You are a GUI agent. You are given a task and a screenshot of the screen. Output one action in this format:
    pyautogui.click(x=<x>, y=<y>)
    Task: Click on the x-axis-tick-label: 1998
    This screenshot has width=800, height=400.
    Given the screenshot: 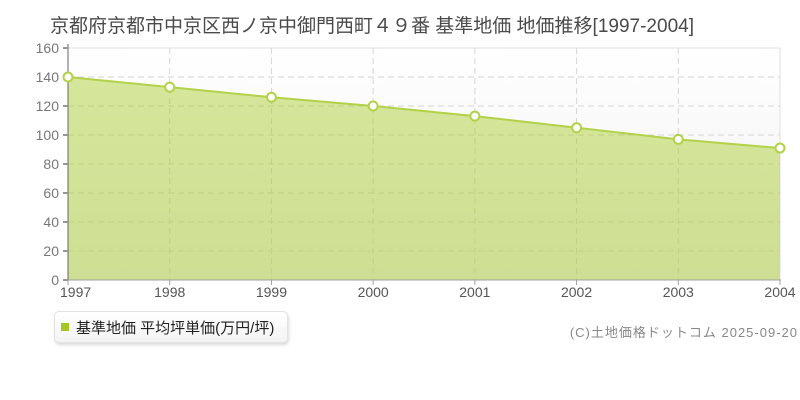 What is the action you would take?
    pyautogui.click(x=169, y=292)
    